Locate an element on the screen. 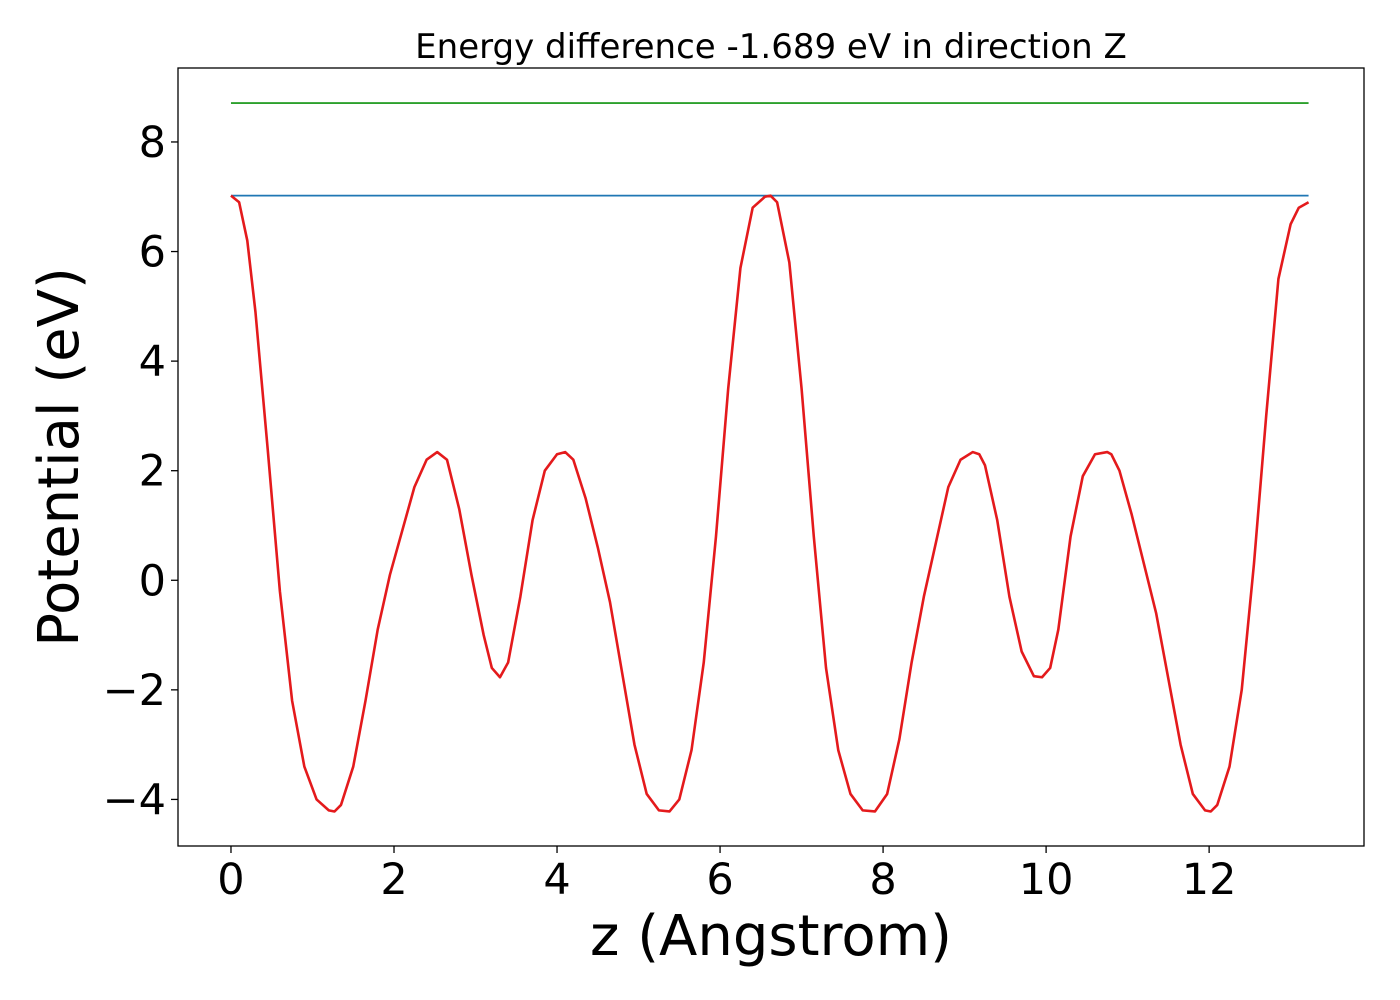  y-tick-label: 8 is located at coordinates (152, 143).